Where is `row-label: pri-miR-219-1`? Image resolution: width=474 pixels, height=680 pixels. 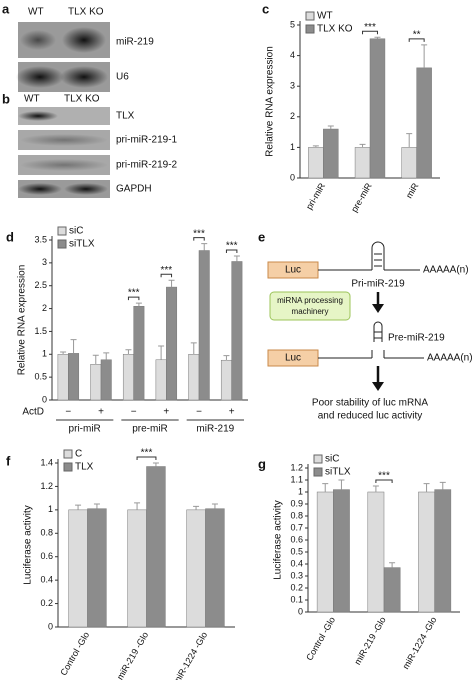 row-label: pri-miR-219-1 is located at coordinates (147, 140).